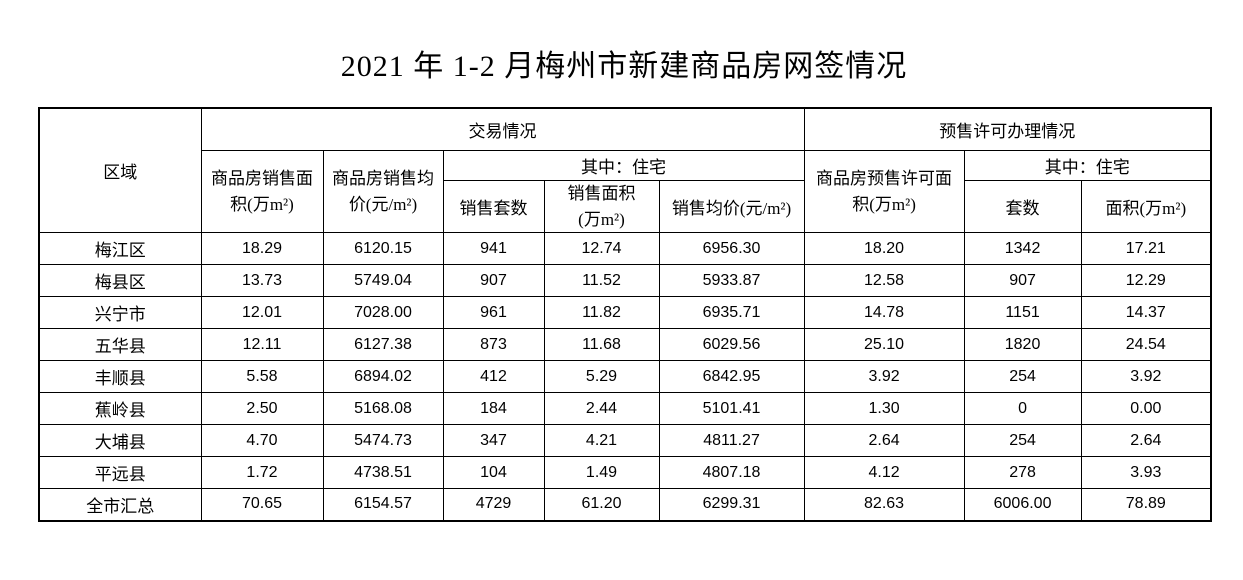 This screenshot has width=1243, height=580. What do you see at coordinates (493, 440) in the screenshot?
I see `value-cell: 347` at bounding box center [493, 440].